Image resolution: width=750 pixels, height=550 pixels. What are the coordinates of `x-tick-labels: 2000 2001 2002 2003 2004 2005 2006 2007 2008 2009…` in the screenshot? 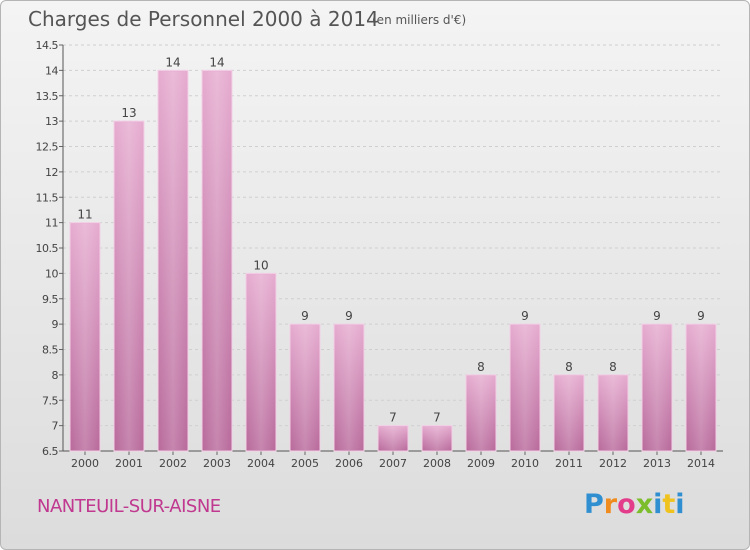 It's located at (393, 463).